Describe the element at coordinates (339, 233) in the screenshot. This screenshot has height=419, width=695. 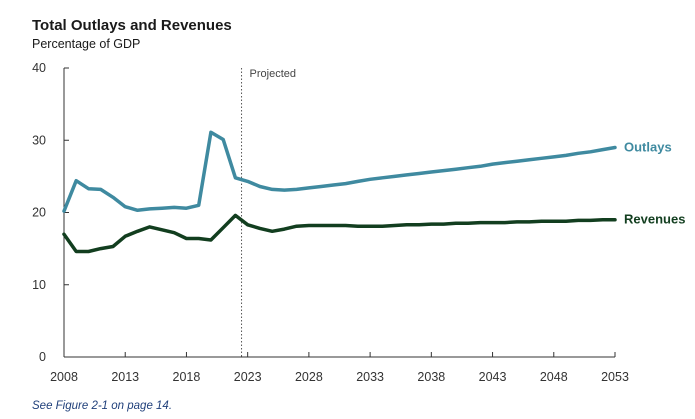
I see `series-line-revenues` at that location.